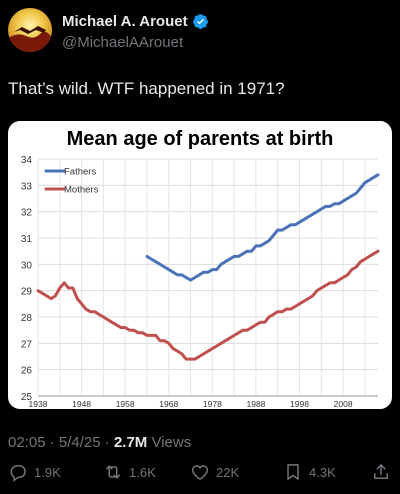 The image size is (400, 494). What do you see at coordinates (262, 227) in the screenshot?
I see `series-line-fathers` at bounding box center [262, 227].